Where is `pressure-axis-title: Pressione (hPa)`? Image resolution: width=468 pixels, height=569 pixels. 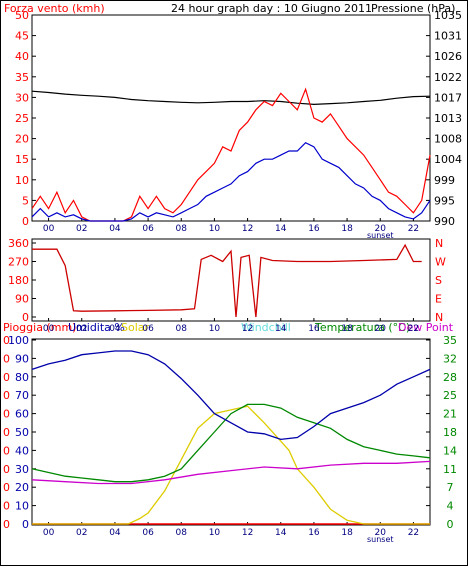 pressure-axis-title: Pressione (hPa) is located at coordinates (413, 8).